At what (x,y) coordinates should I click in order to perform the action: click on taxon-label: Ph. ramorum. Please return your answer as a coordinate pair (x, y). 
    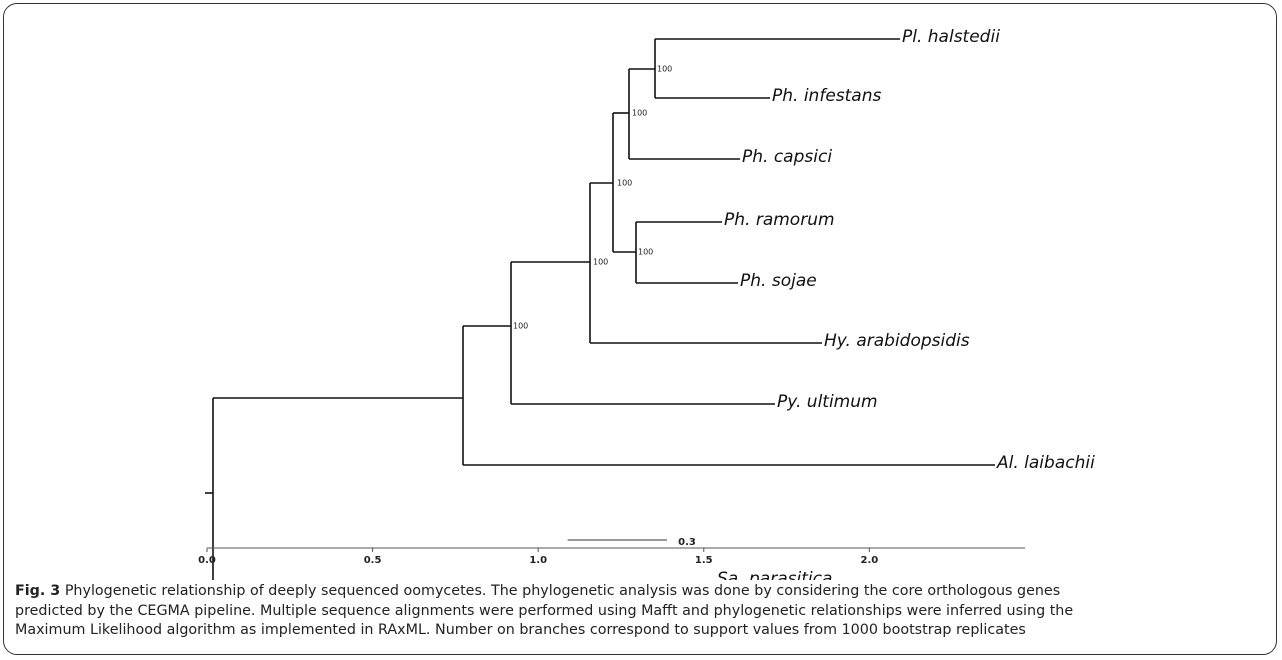
    Looking at the image, I should click on (779, 220).